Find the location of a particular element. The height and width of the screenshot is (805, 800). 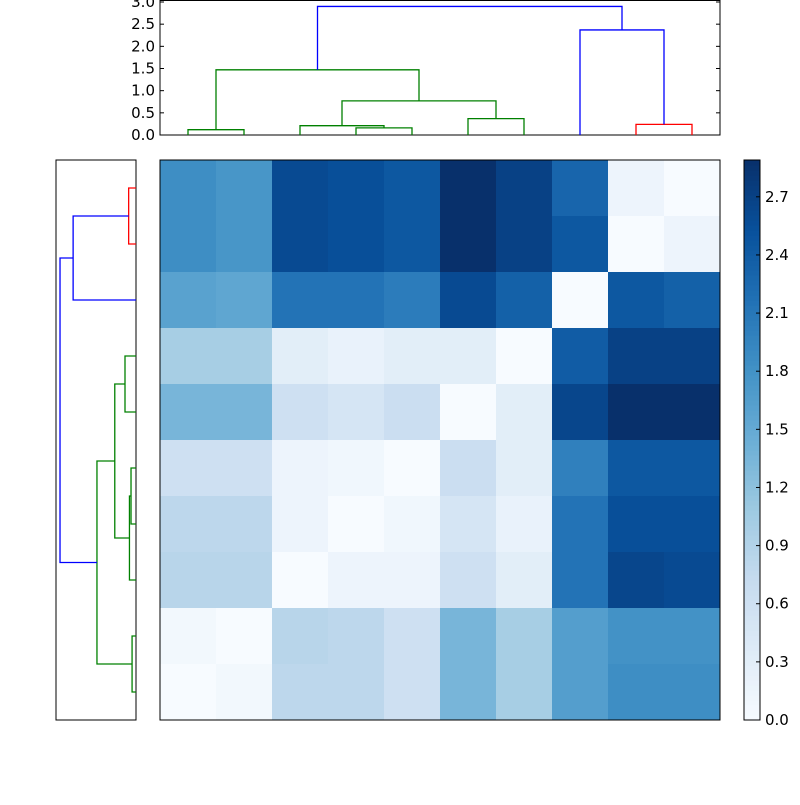

y-tick-label: 3.0 is located at coordinates (143, 5).